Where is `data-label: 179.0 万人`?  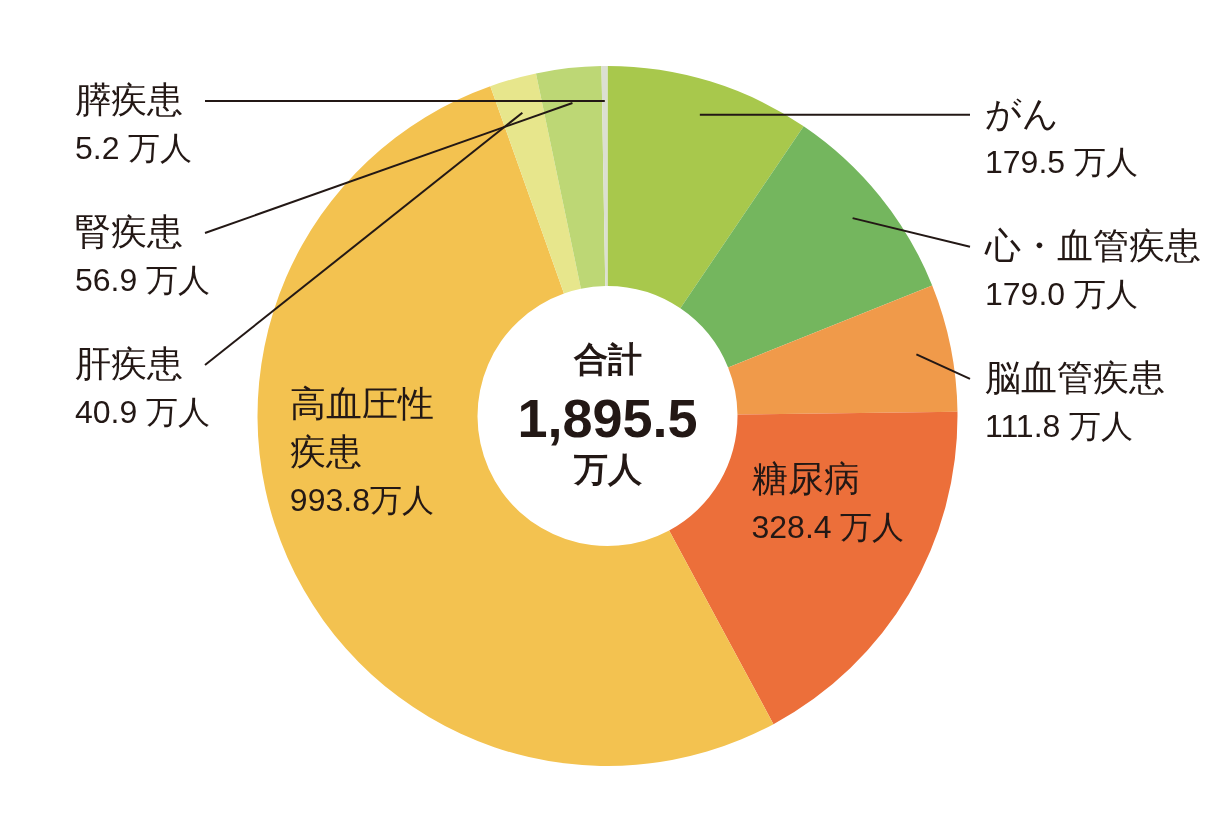 data-label: 179.0 万人 is located at coordinates (1061, 293).